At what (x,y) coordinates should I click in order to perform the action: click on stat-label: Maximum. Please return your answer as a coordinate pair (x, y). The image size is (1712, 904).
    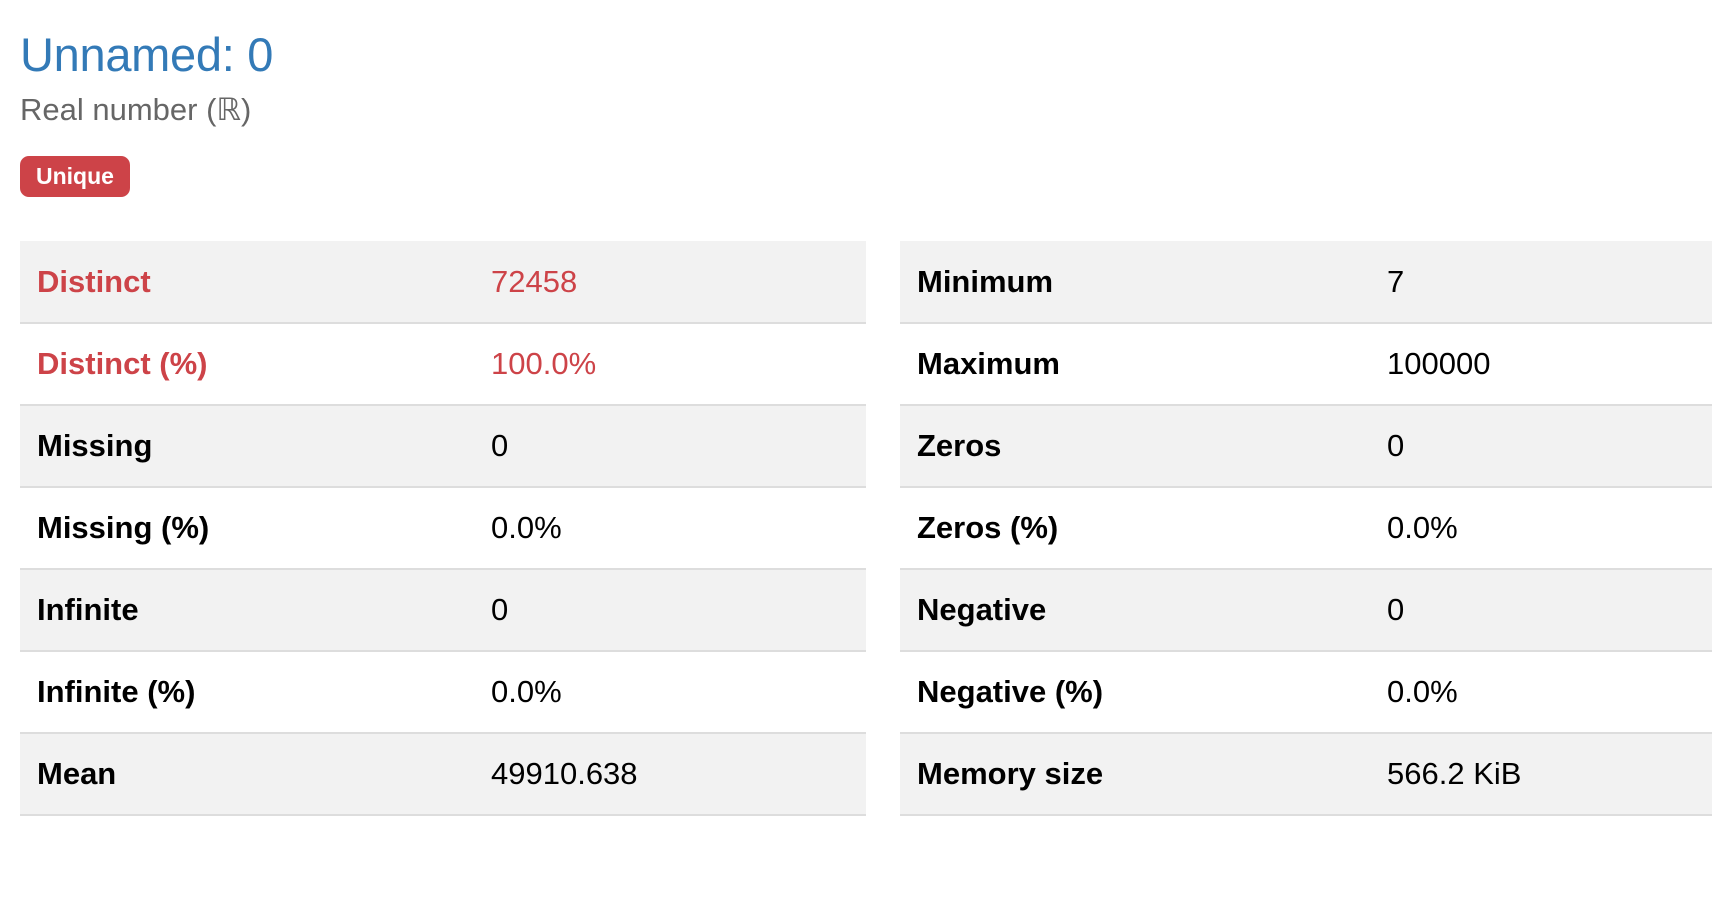
    Looking at the image, I should click on (1135, 364).